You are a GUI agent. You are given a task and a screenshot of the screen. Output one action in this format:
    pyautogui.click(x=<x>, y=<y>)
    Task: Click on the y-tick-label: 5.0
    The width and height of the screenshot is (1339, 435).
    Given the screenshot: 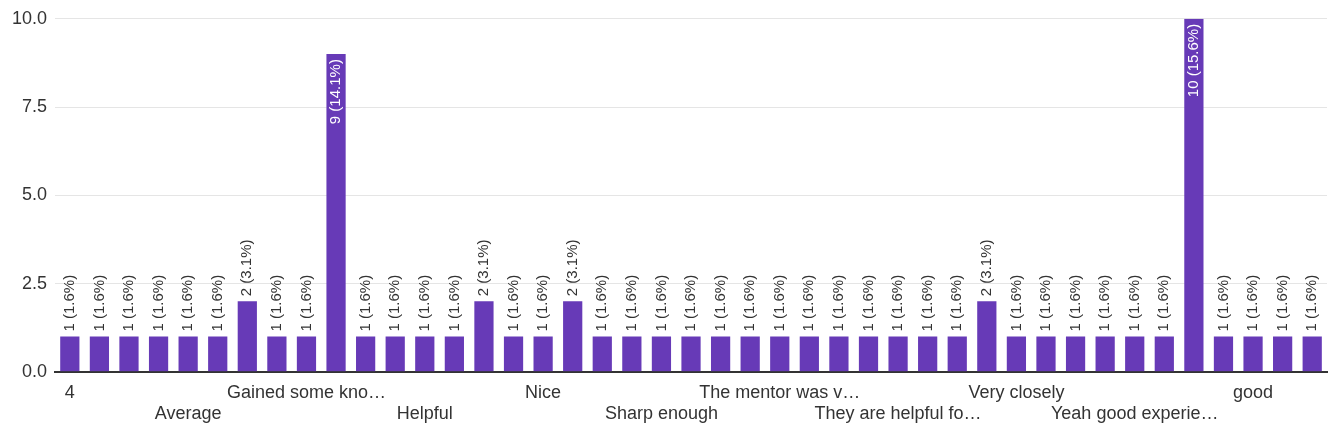 What is the action you would take?
    pyautogui.click(x=35, y=194)
    